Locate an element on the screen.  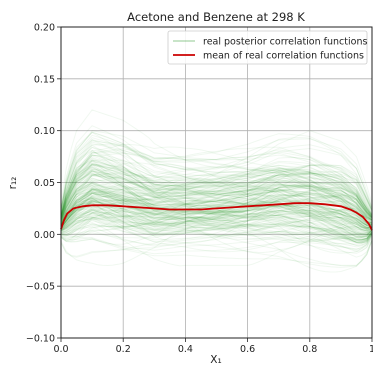
x-tick-label: 0.6 is located at coordinates (247, 349).